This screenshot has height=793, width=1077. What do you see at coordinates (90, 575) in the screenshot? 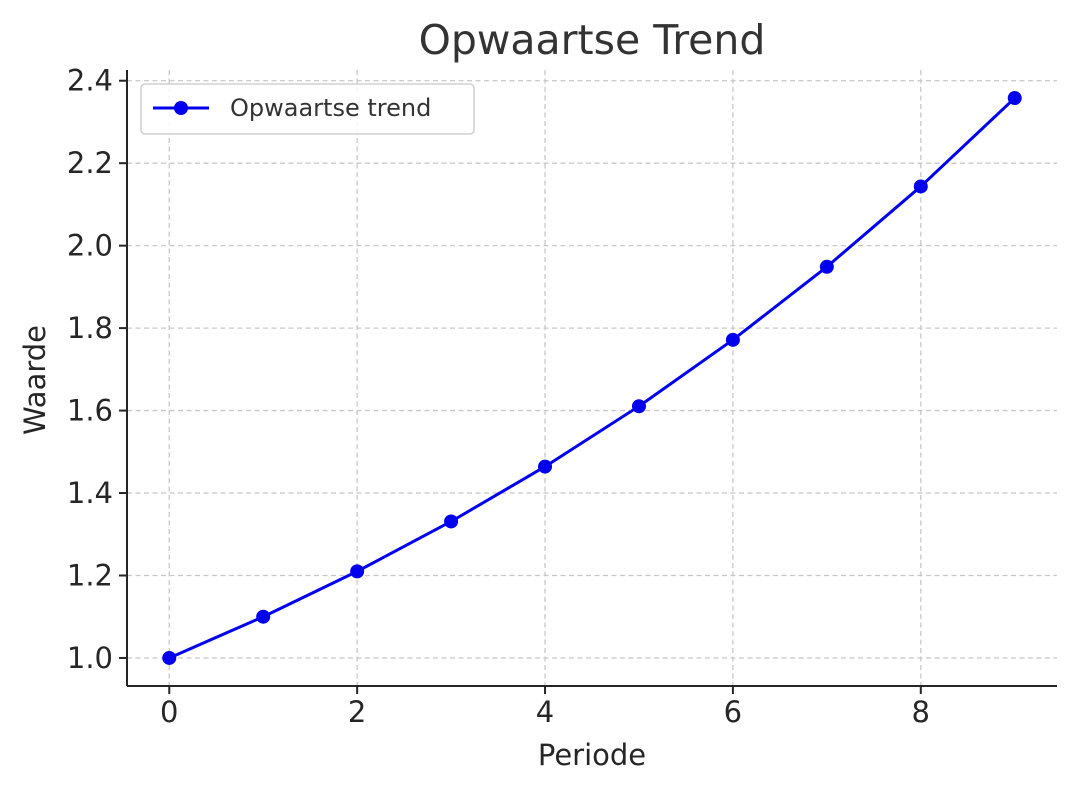
I see `y-tick-label: 1.2` at bounding box center [90, 575].